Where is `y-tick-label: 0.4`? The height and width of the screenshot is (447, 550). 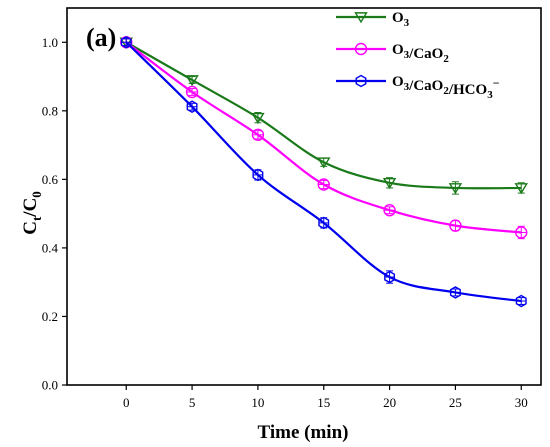 y-tick-label: 0.4 is located at coordinates (50, 247).